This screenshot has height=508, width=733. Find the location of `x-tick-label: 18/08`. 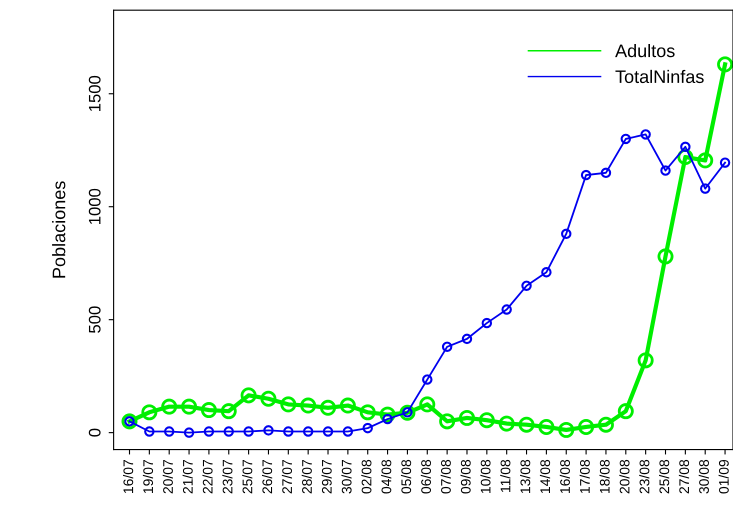

x-tick-label: 18/08 is located at coordinates (604, 476).